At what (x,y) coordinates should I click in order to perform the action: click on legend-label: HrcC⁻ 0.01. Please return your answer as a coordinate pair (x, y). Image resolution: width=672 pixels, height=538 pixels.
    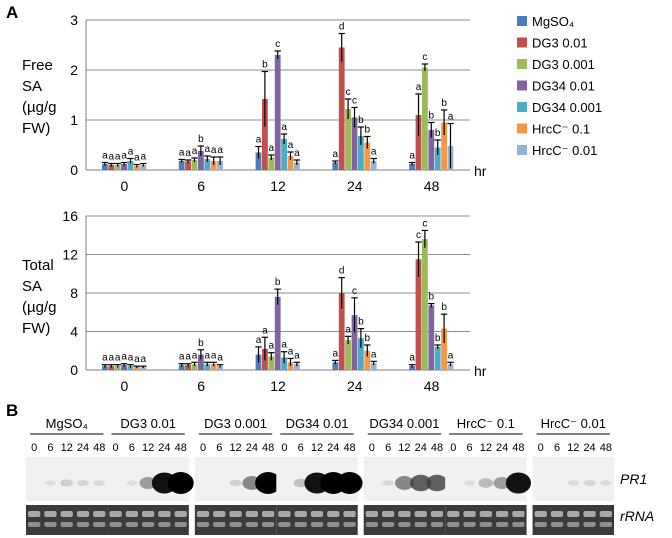
    Looking at the image, I should click on (564, 150).